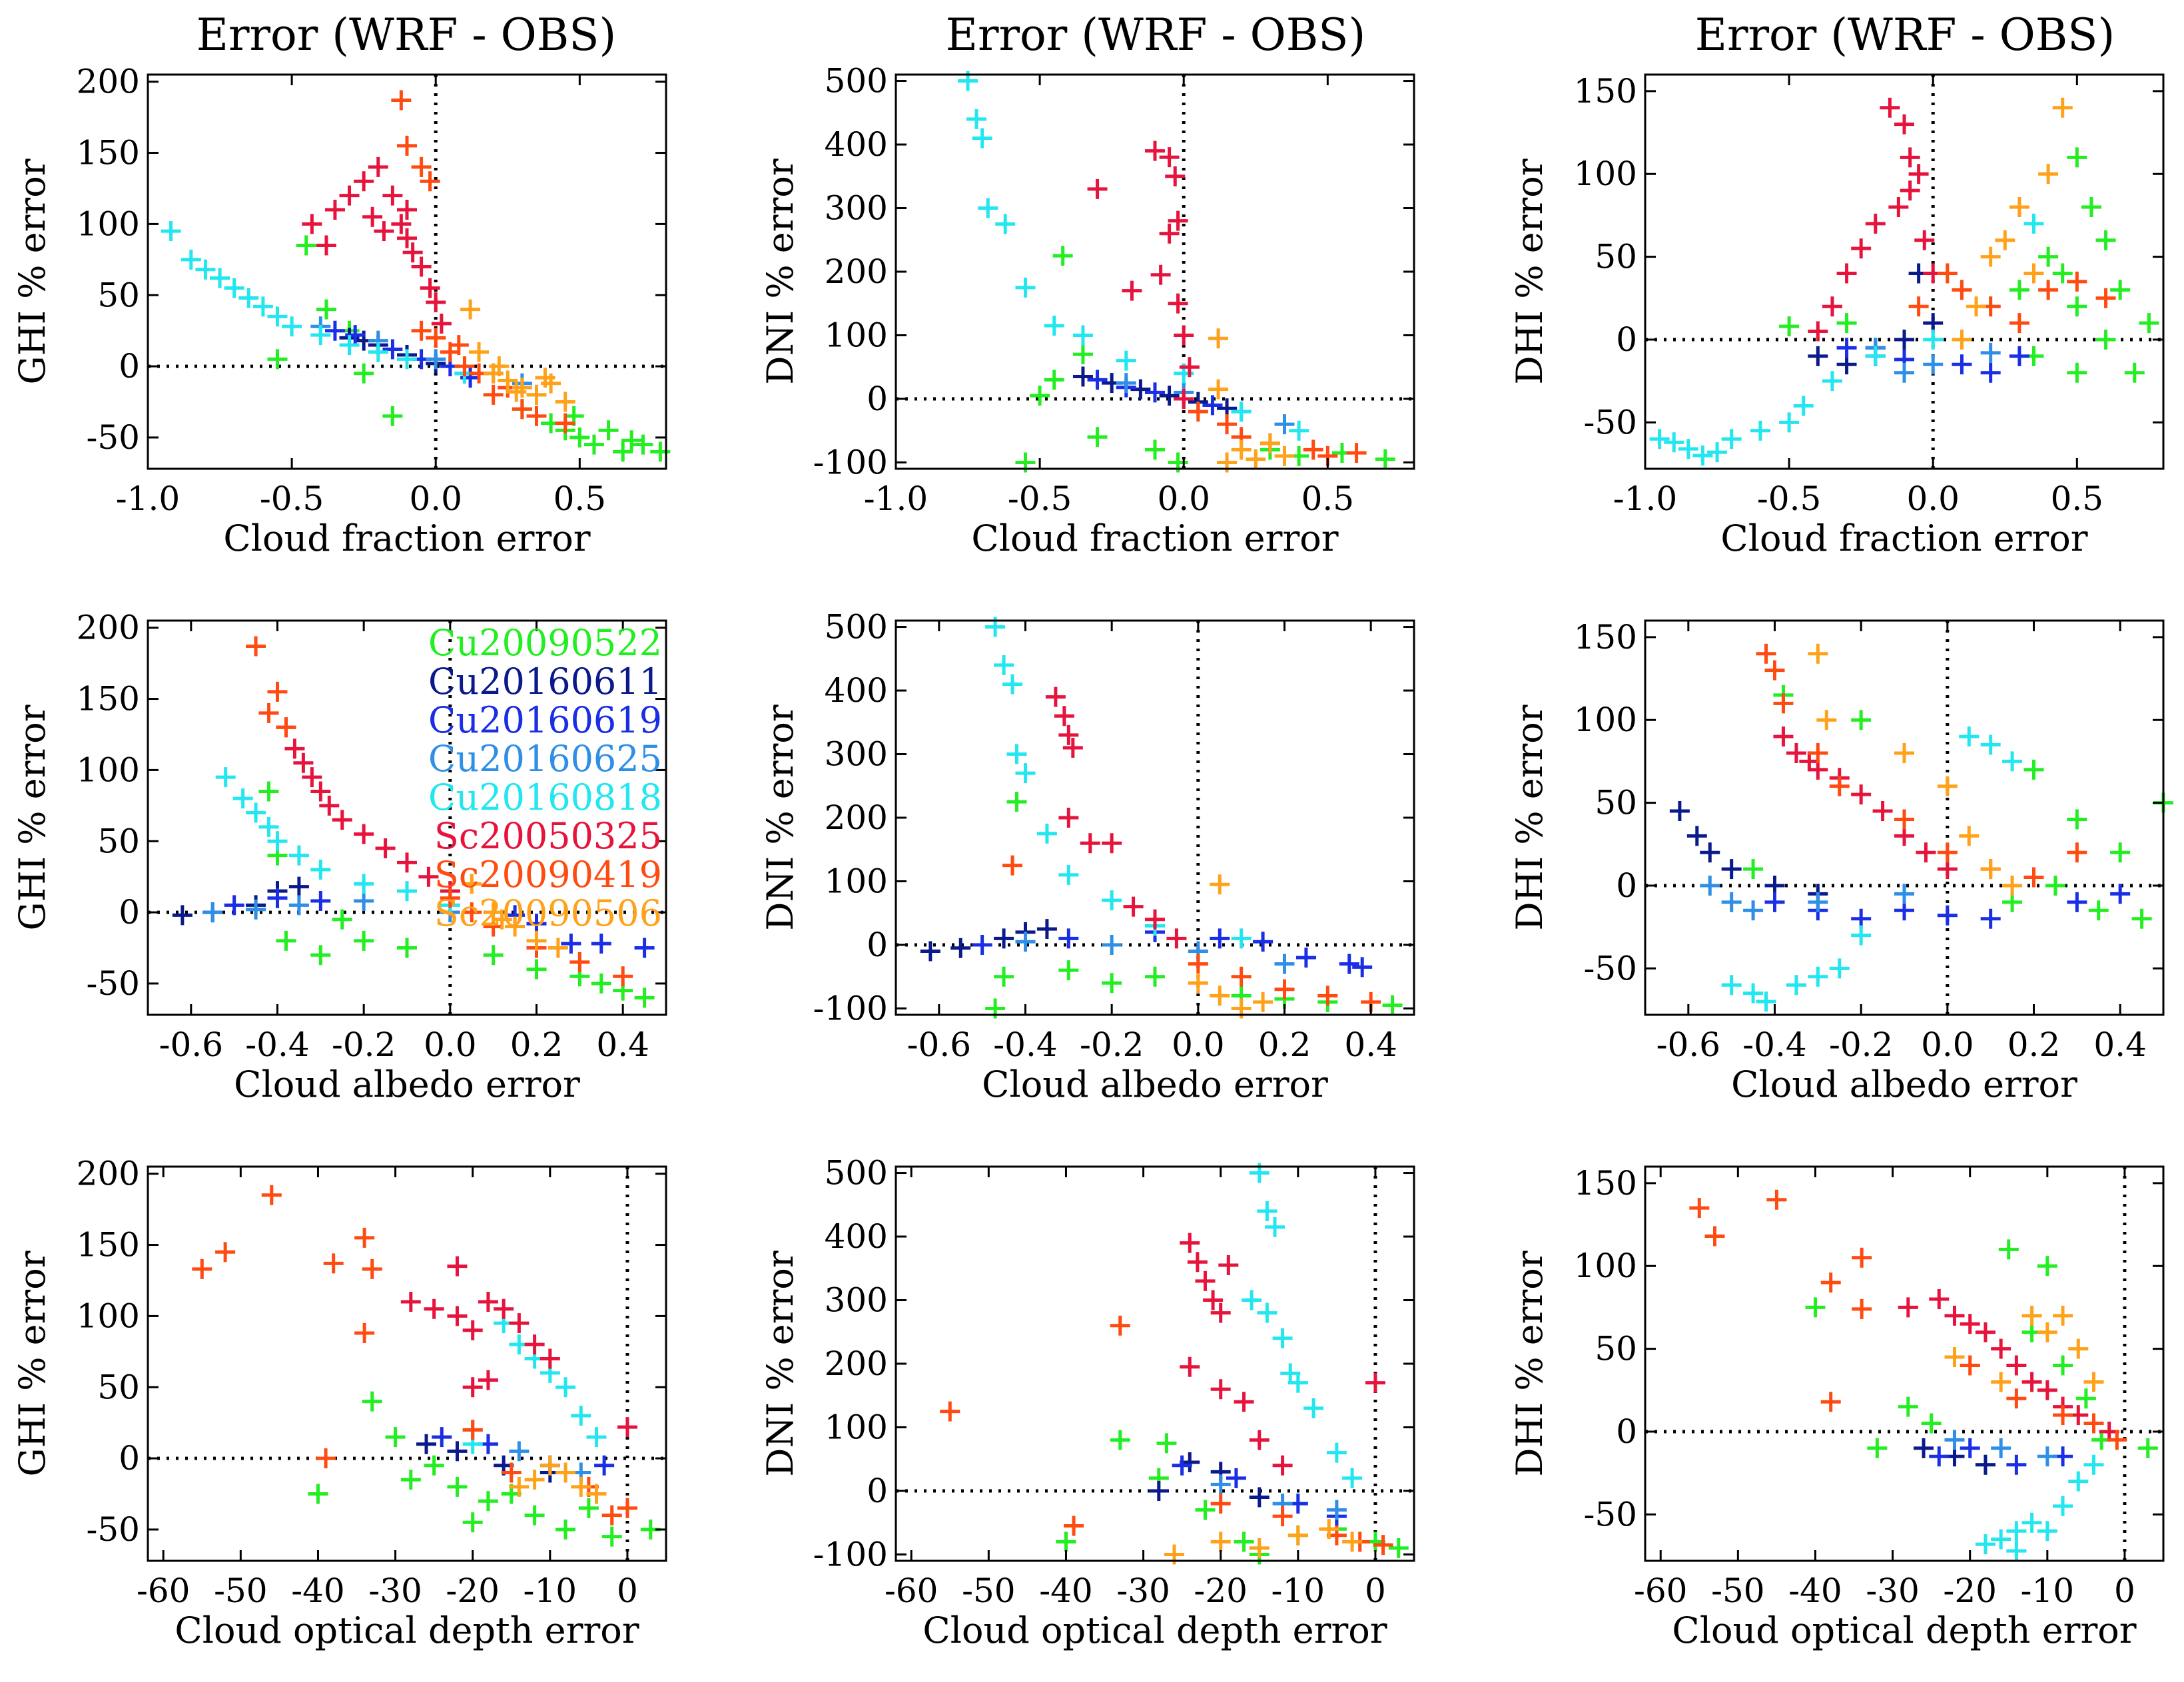 The width and height of the screenshot is (2184, 1682). I want to click on x-tick-label: 0, so click(1375, 1591).